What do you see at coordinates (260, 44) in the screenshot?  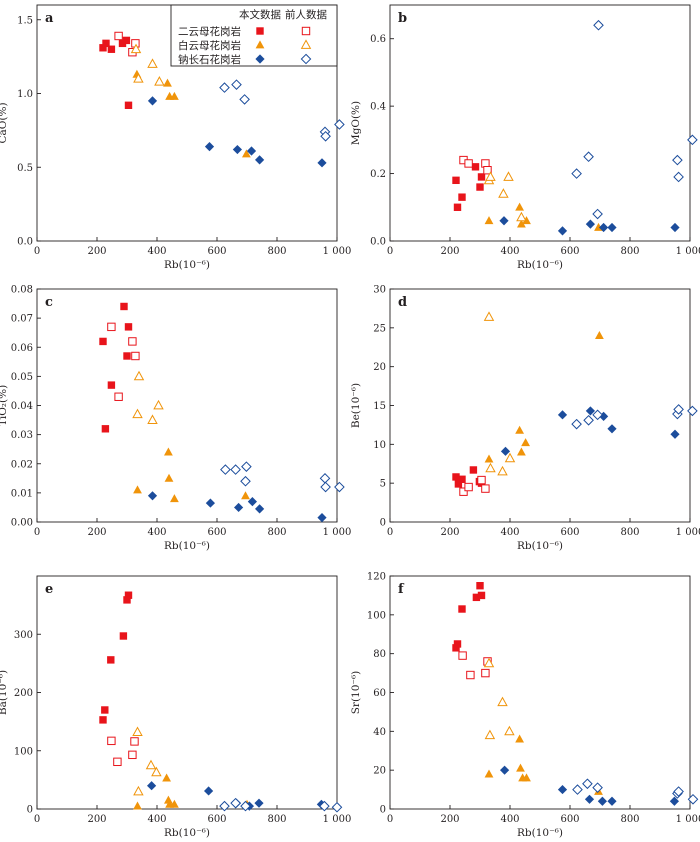 I see `legend-marker-filled` at bounding box center [260, 44].